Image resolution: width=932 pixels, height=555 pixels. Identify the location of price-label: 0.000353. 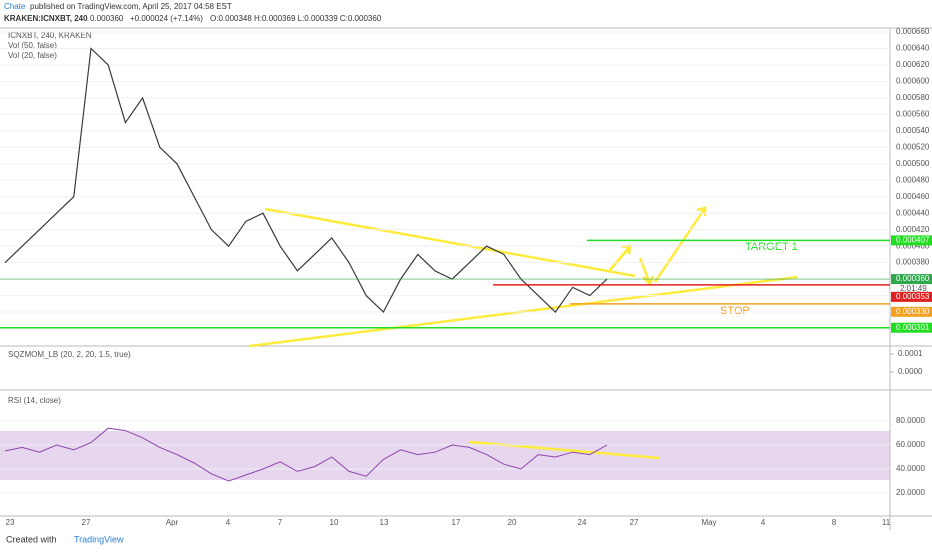
(913, 296).